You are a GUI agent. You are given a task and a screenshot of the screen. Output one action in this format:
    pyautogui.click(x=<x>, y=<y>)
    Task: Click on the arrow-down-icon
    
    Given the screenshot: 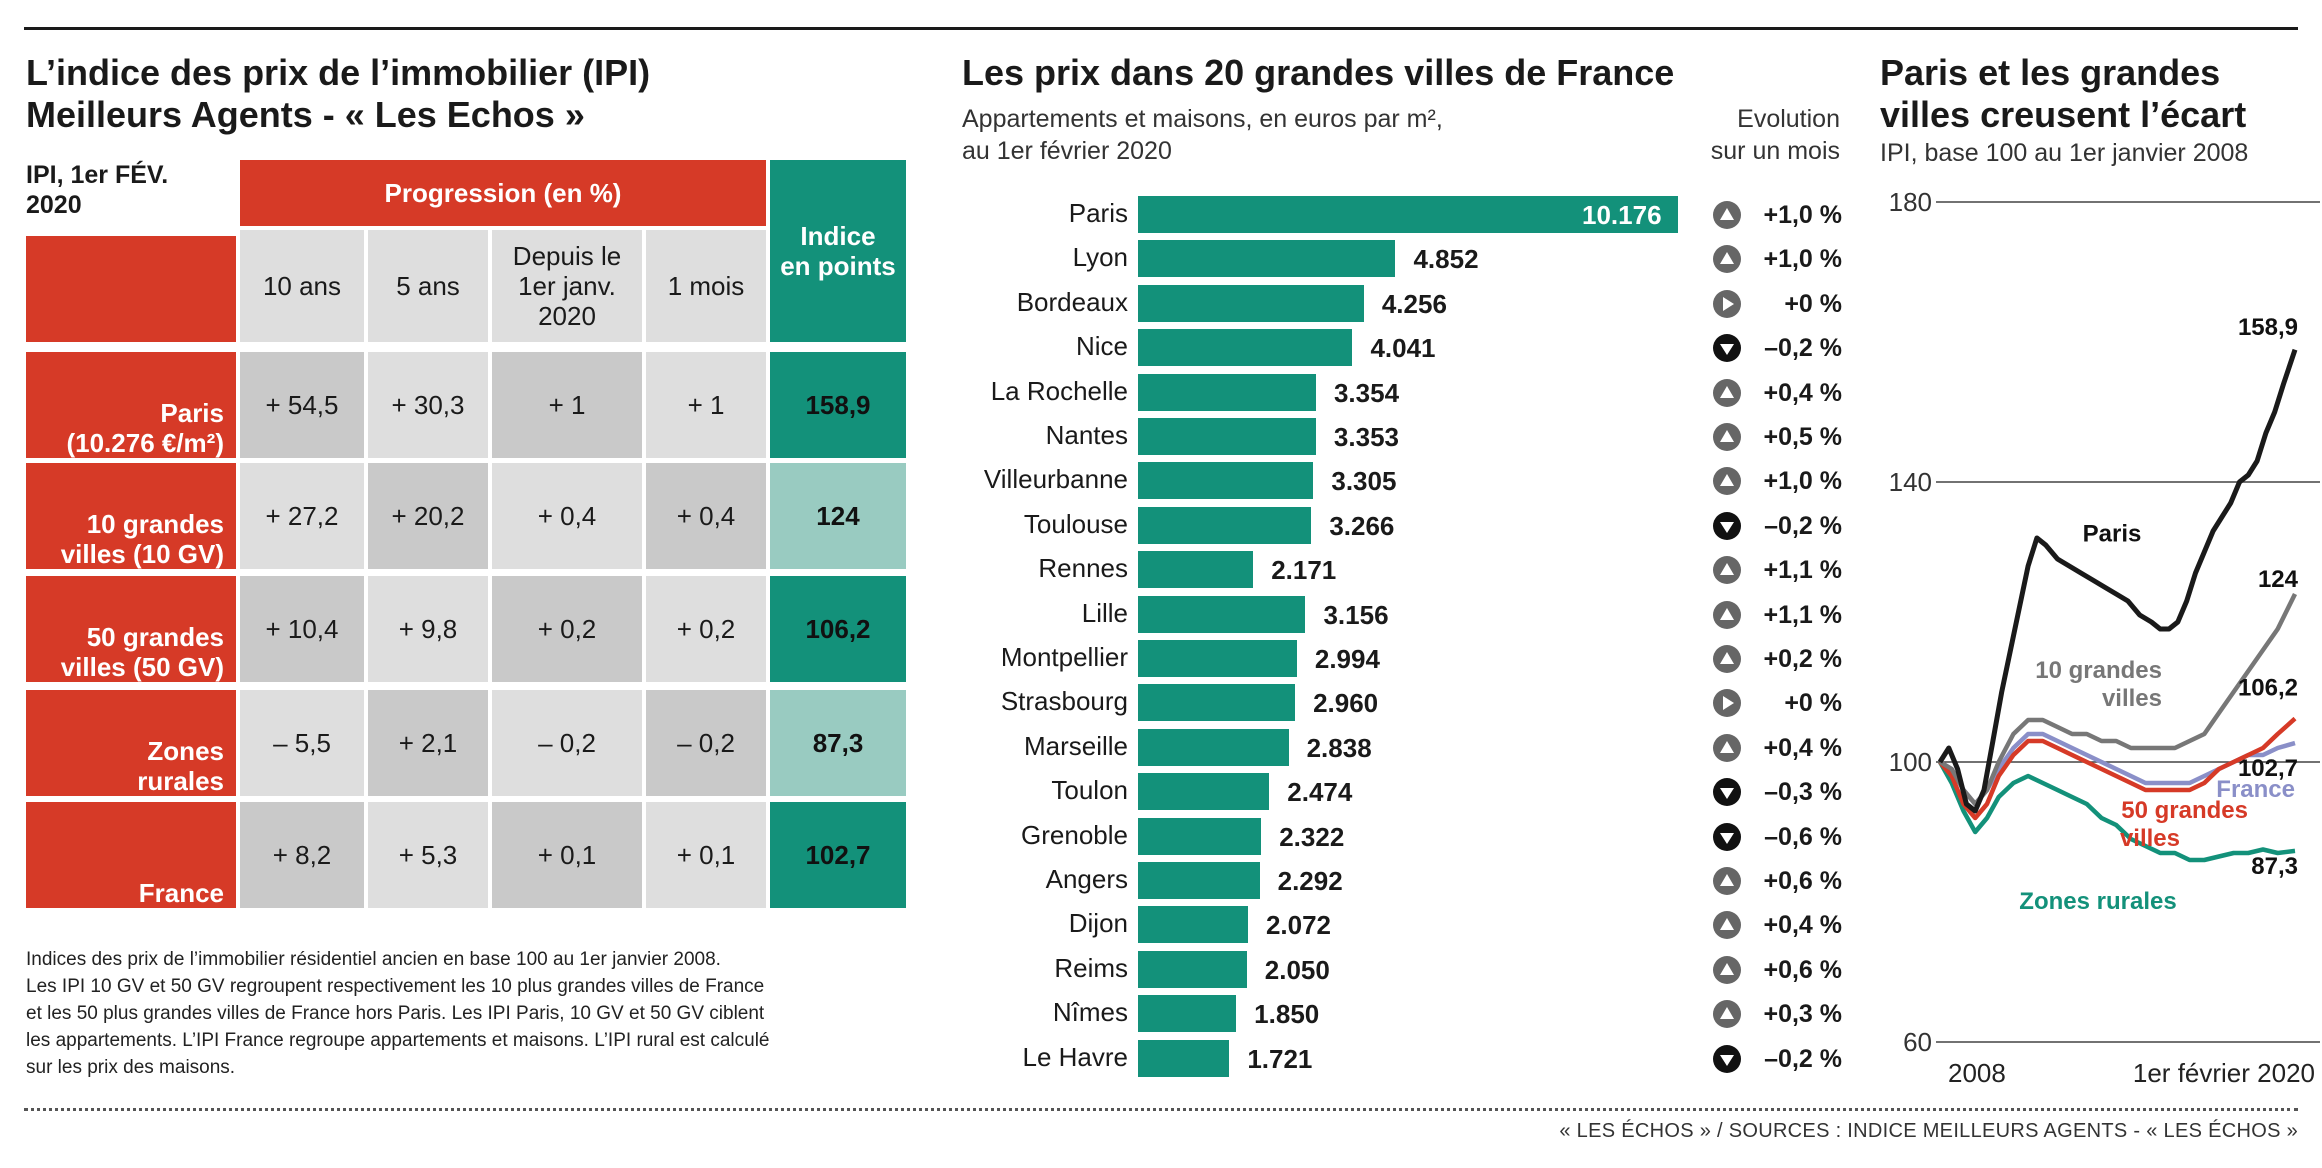 What is the action you would take?
    pyautogui.click(x=1727, y=836)
    